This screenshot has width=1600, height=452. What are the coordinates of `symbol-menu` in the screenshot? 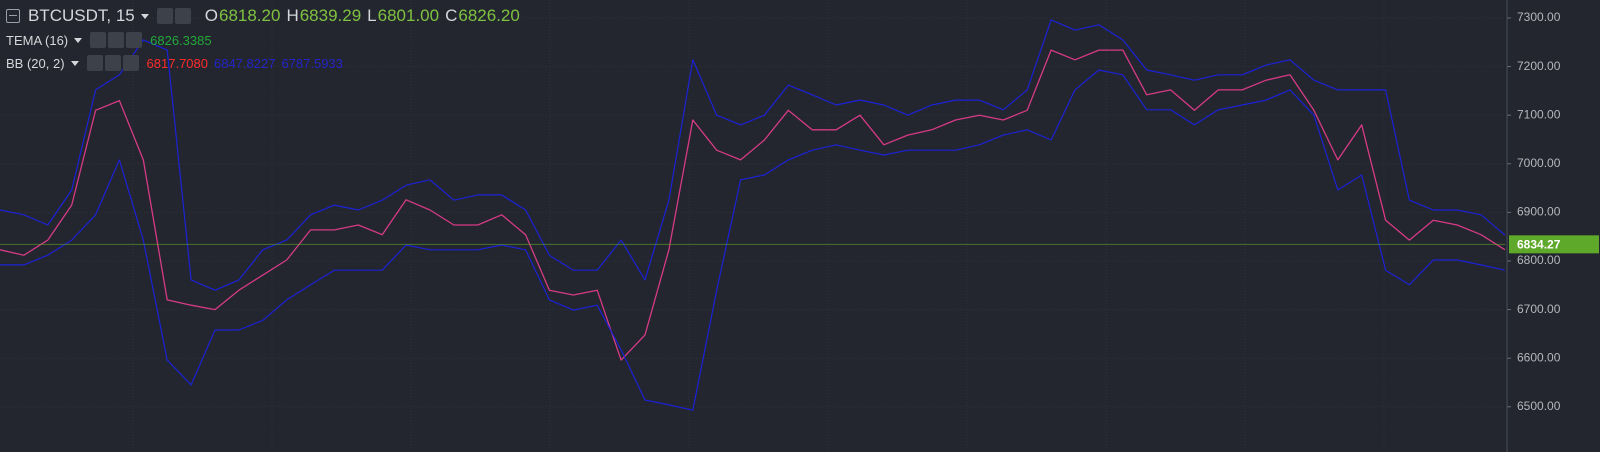 It's located at (144, 16).